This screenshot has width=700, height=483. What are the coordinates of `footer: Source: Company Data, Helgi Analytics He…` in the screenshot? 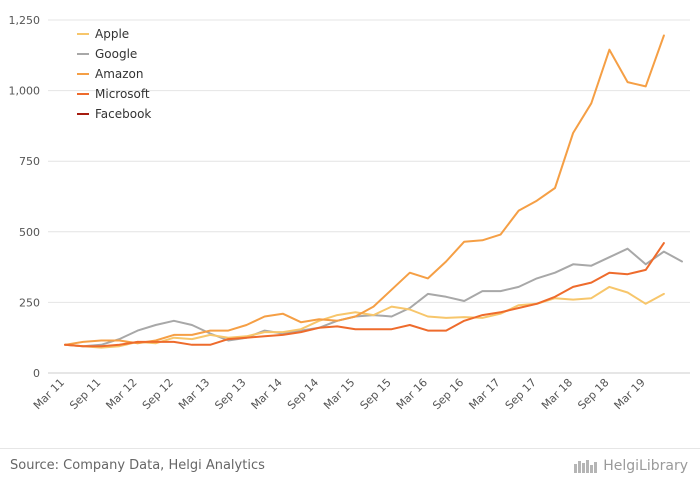 It's located at (350, 465).